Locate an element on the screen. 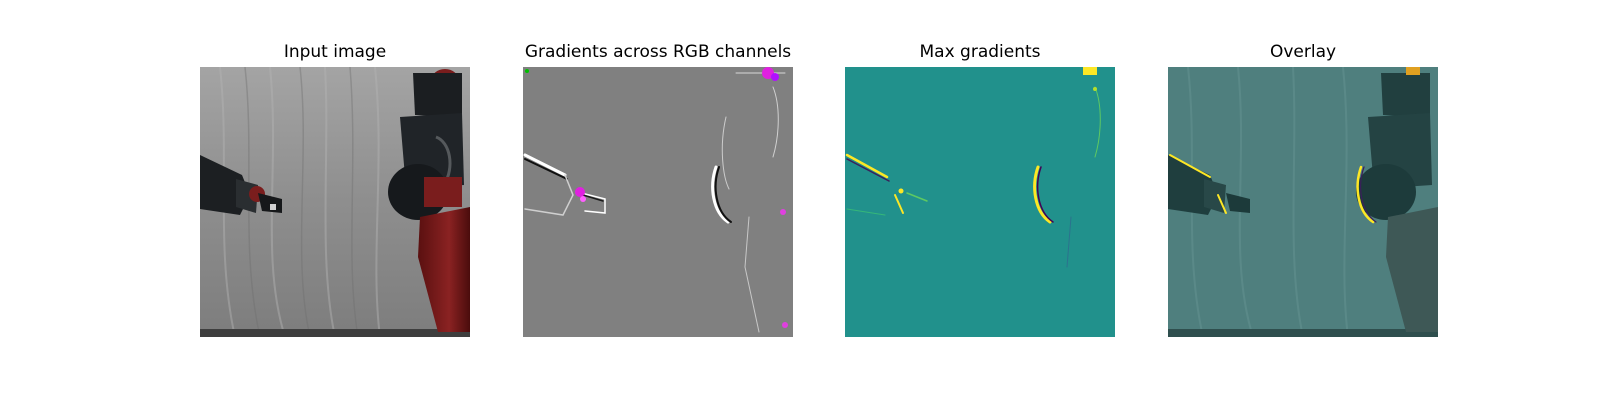  input-image is located at coordinates (335, 202).